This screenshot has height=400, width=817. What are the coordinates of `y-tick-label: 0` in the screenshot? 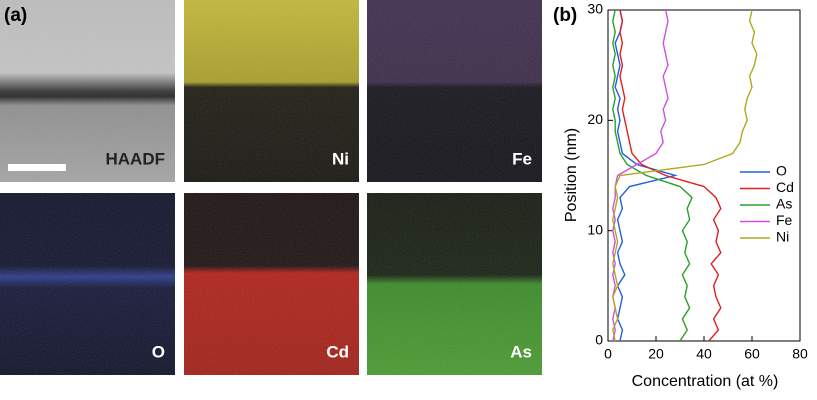 It's located at (599, 340).